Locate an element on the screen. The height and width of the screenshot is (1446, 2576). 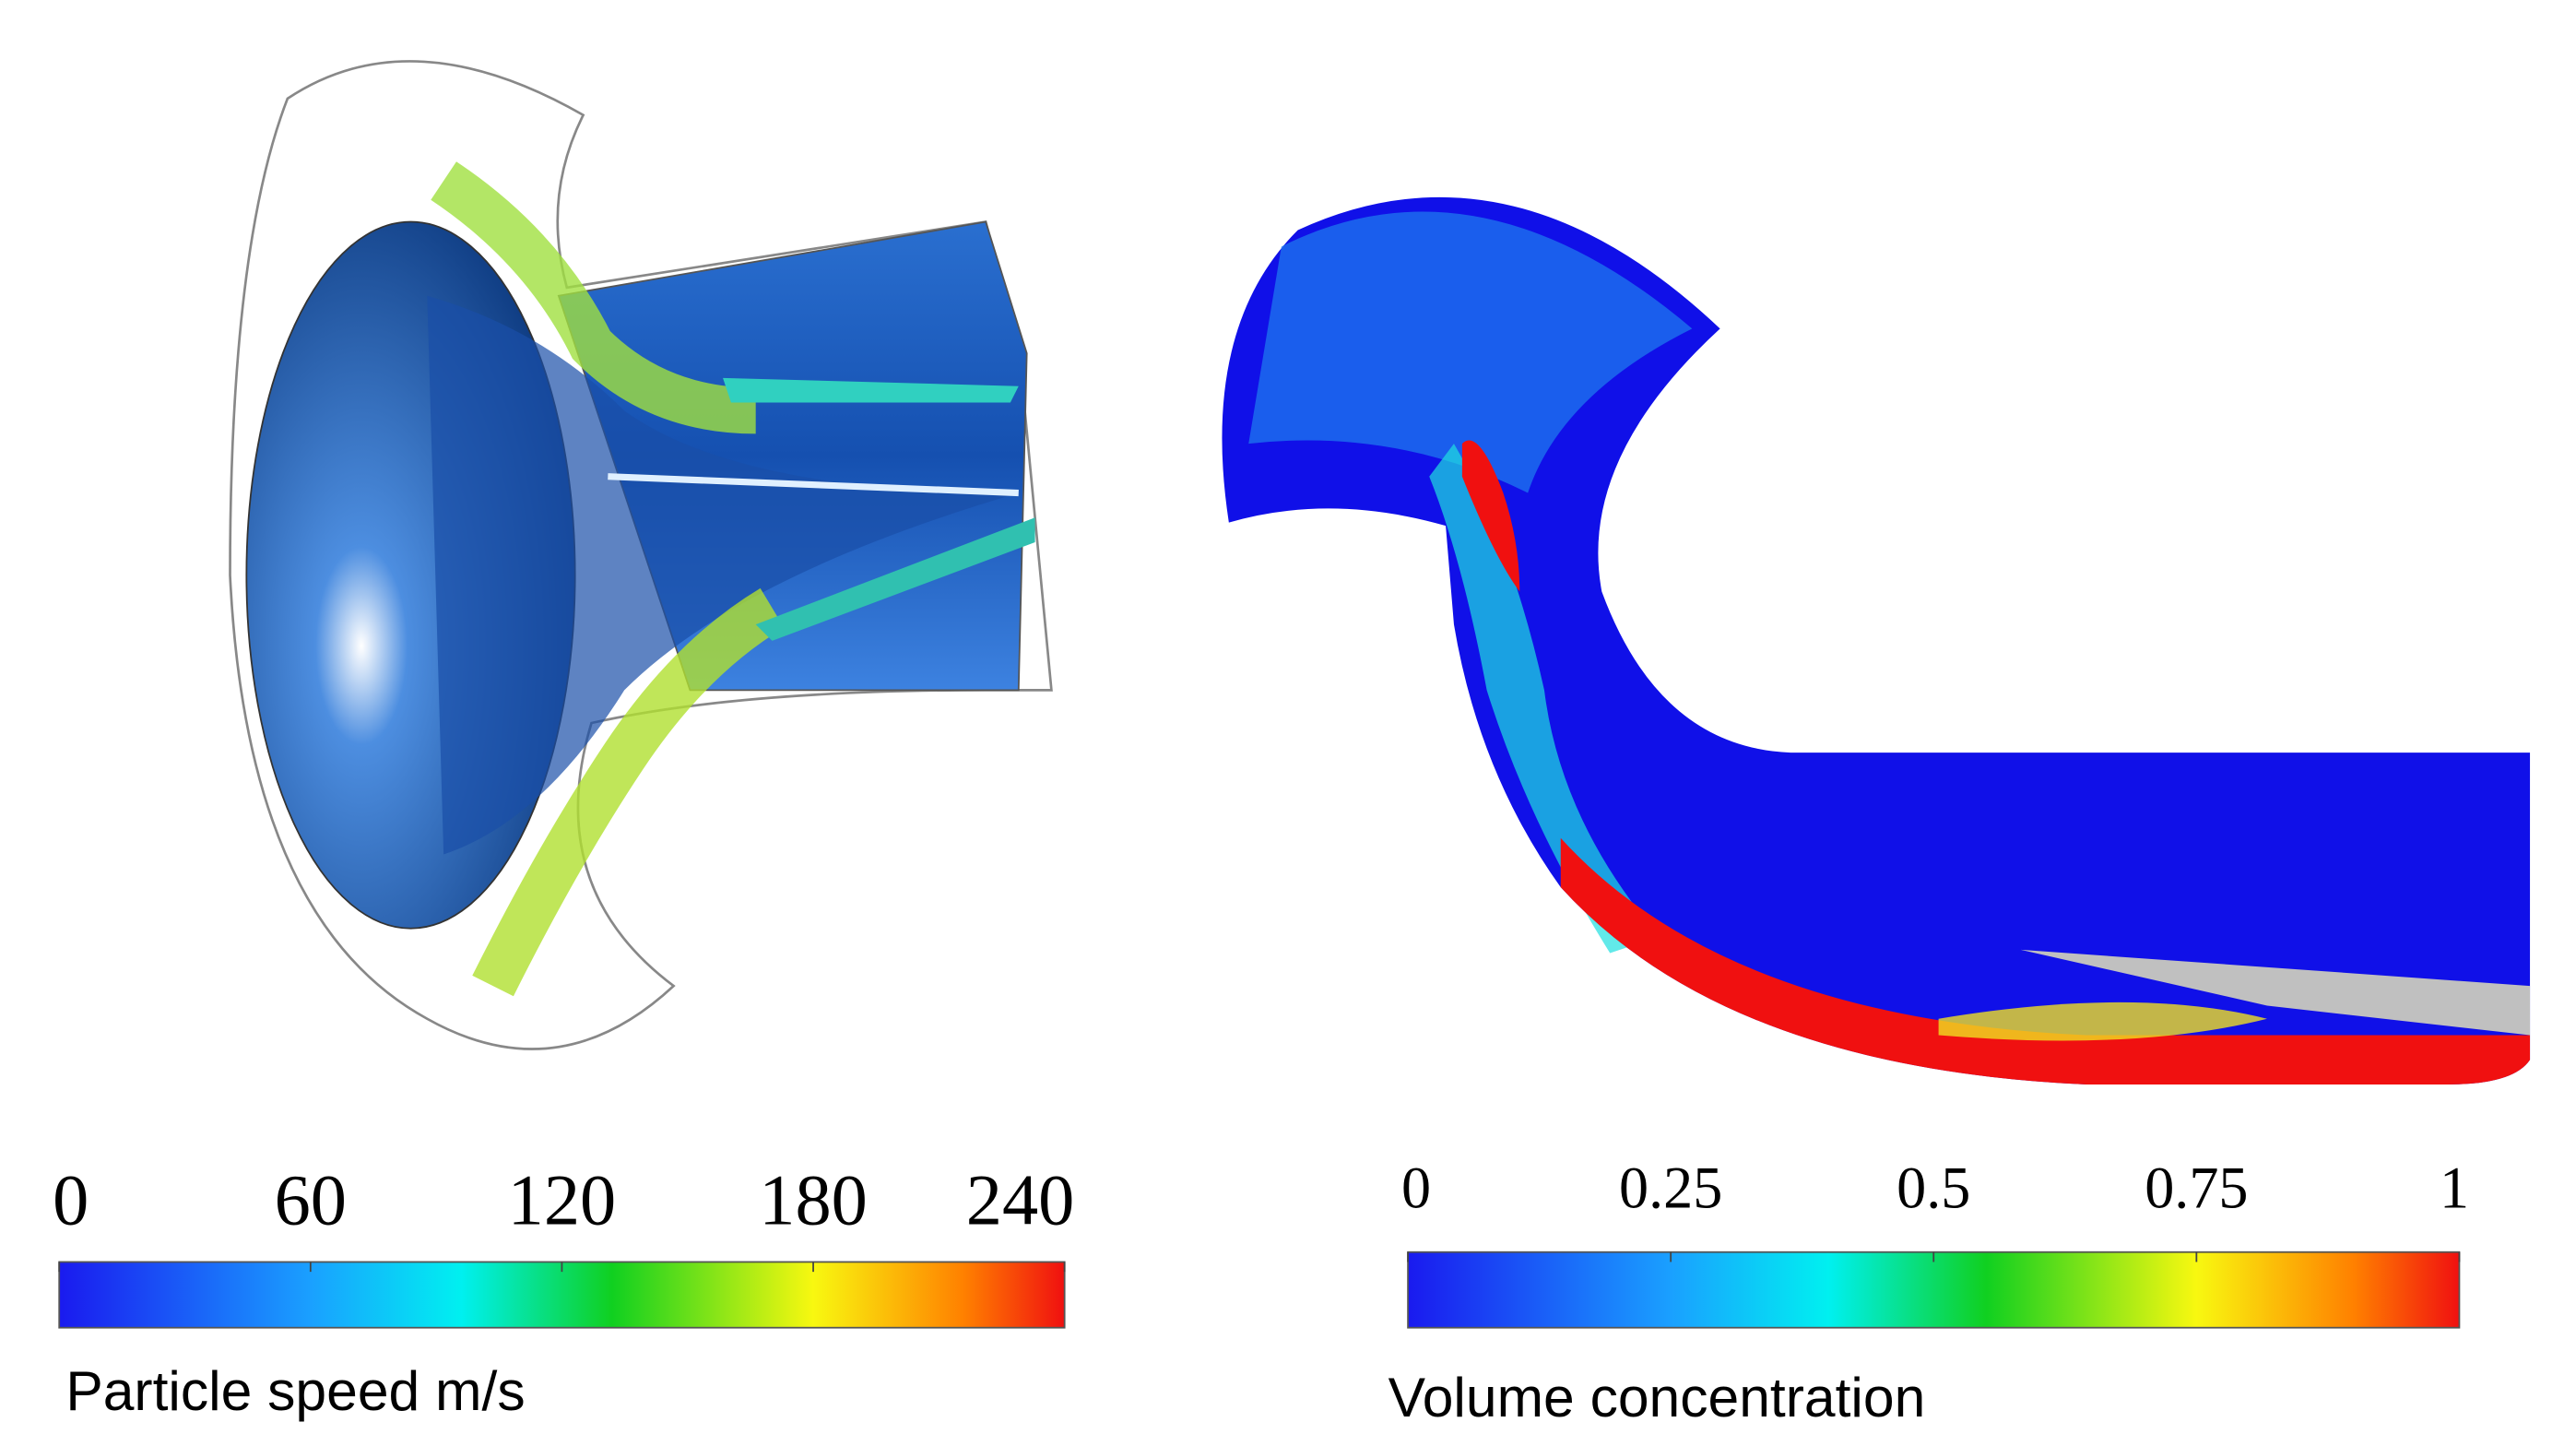
tick-label: 0.25 is located at coordinates (1670, 1188).